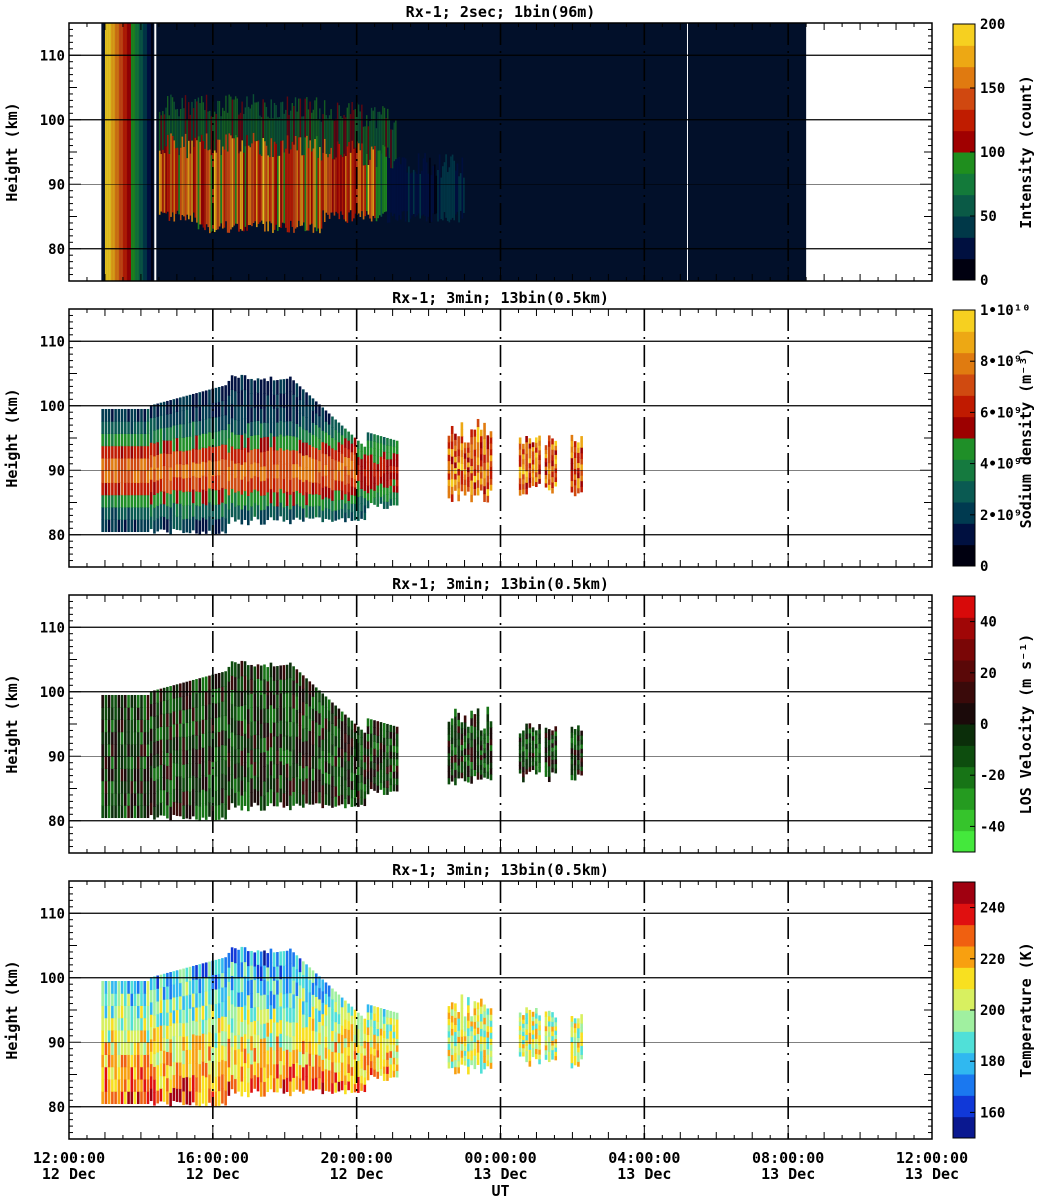 This screenshot has height=1200, width=1062. What do you see at coordinates (1026, 1009) in the screenshot?
I see `colorbar-label: Temperature (K)` at bounding box center [1026, 1009].